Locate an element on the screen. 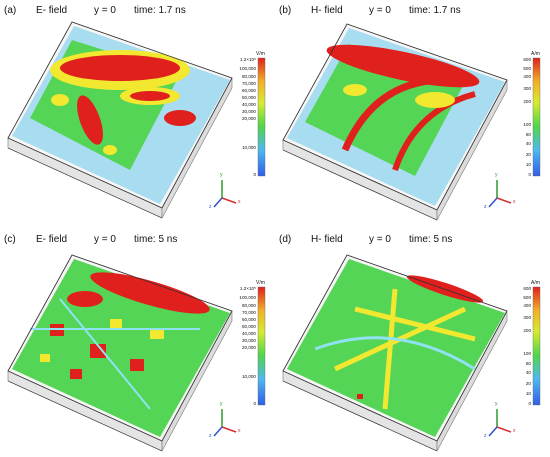  panel-label: (c) is located at coordinates (10, 239).